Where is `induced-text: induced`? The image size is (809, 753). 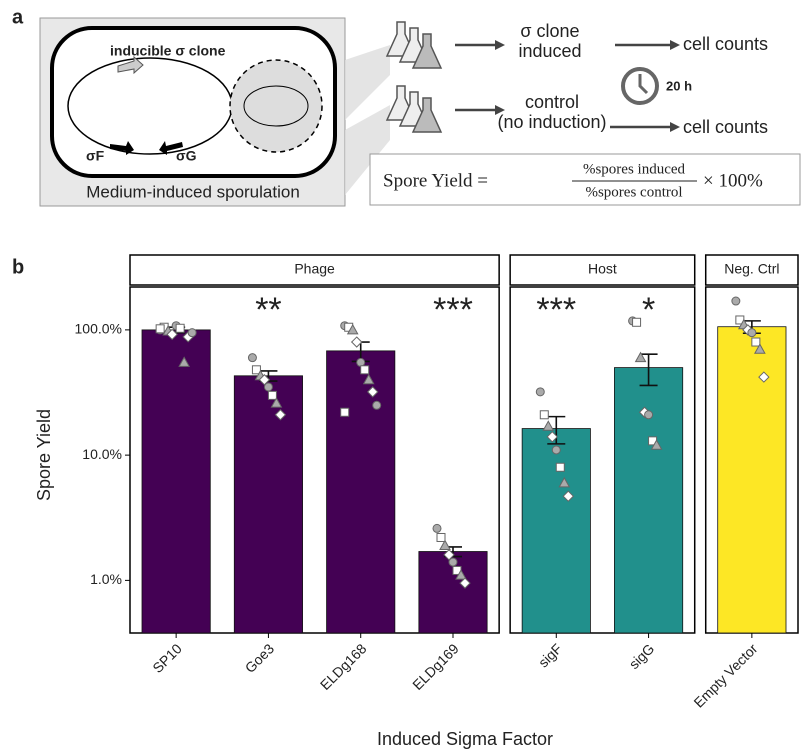
induced-text: induced is located at coordinates (549, 51).